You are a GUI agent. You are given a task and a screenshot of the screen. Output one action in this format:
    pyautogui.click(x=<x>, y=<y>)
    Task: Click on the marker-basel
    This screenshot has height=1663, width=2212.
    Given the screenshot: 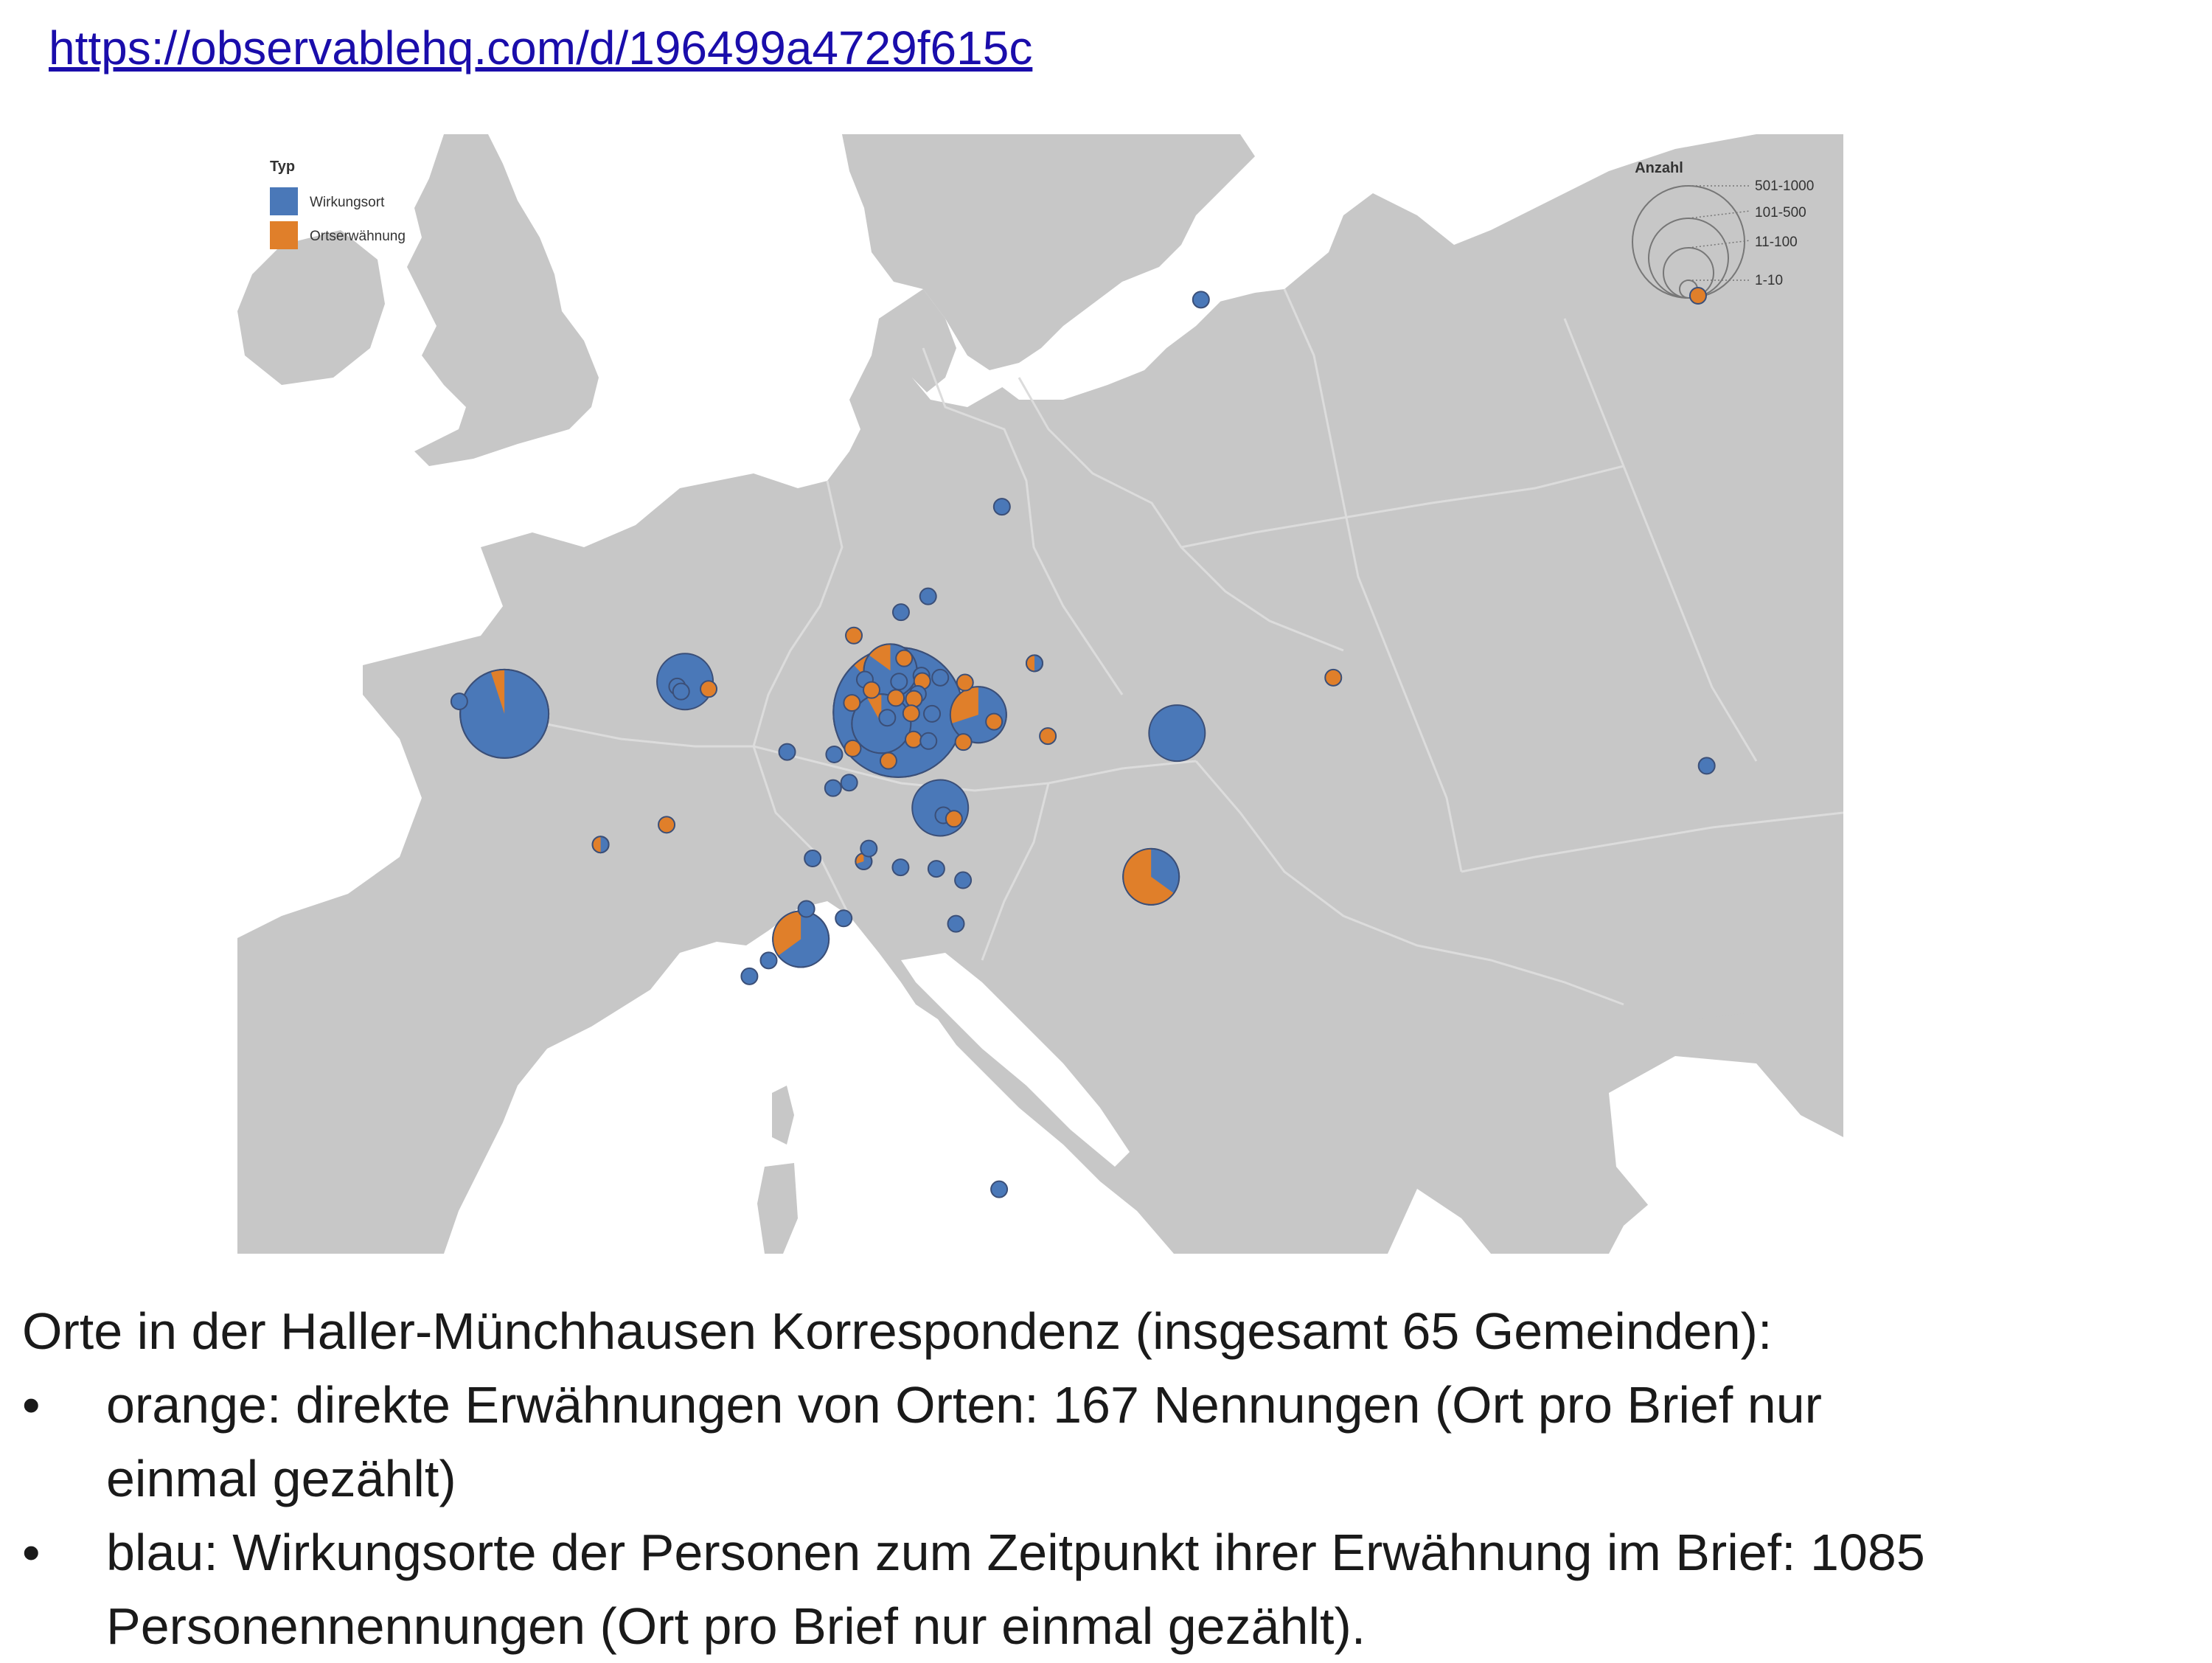 What is the action you would take?
    pyautogui.click(x=806, y=909)
    